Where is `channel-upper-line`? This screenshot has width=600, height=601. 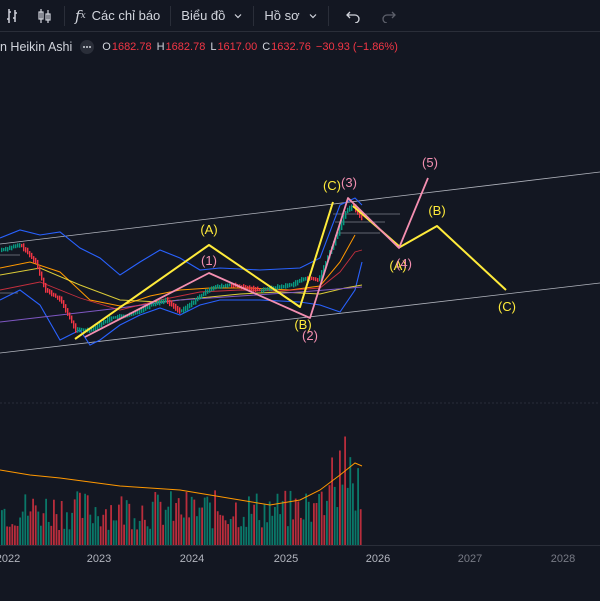
channel-upper-line is located at coordinates (300, 208).